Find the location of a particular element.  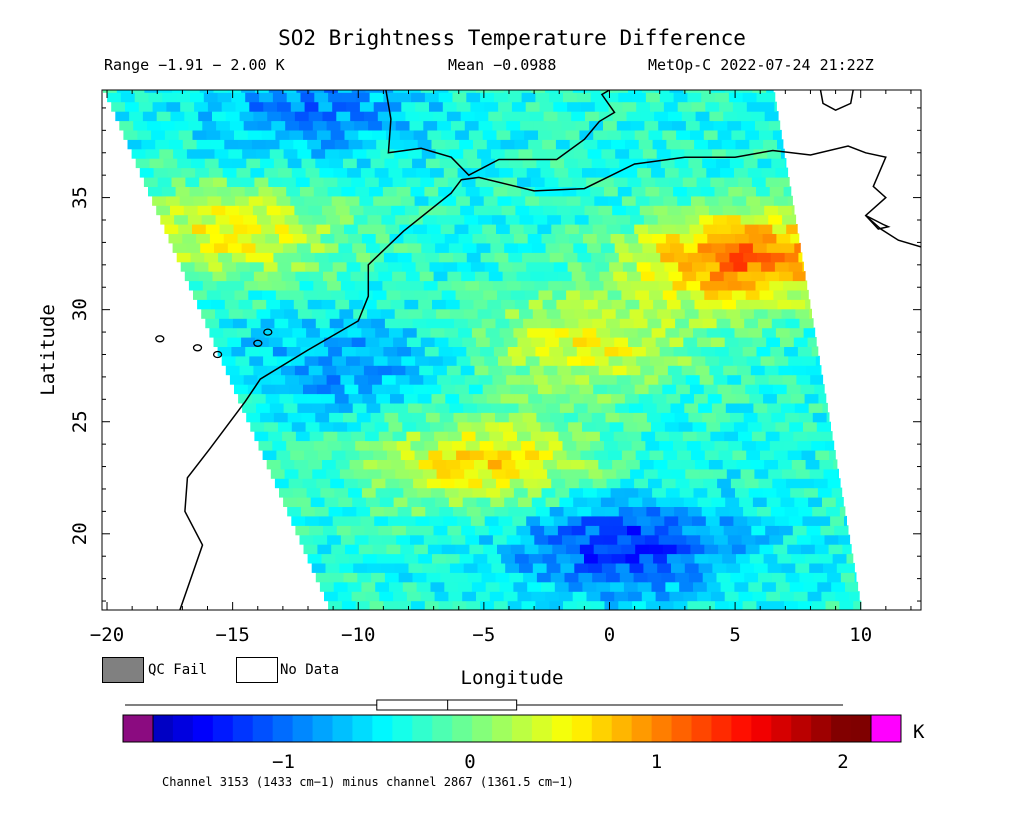

island-outline is located at coordinates (197, 348).